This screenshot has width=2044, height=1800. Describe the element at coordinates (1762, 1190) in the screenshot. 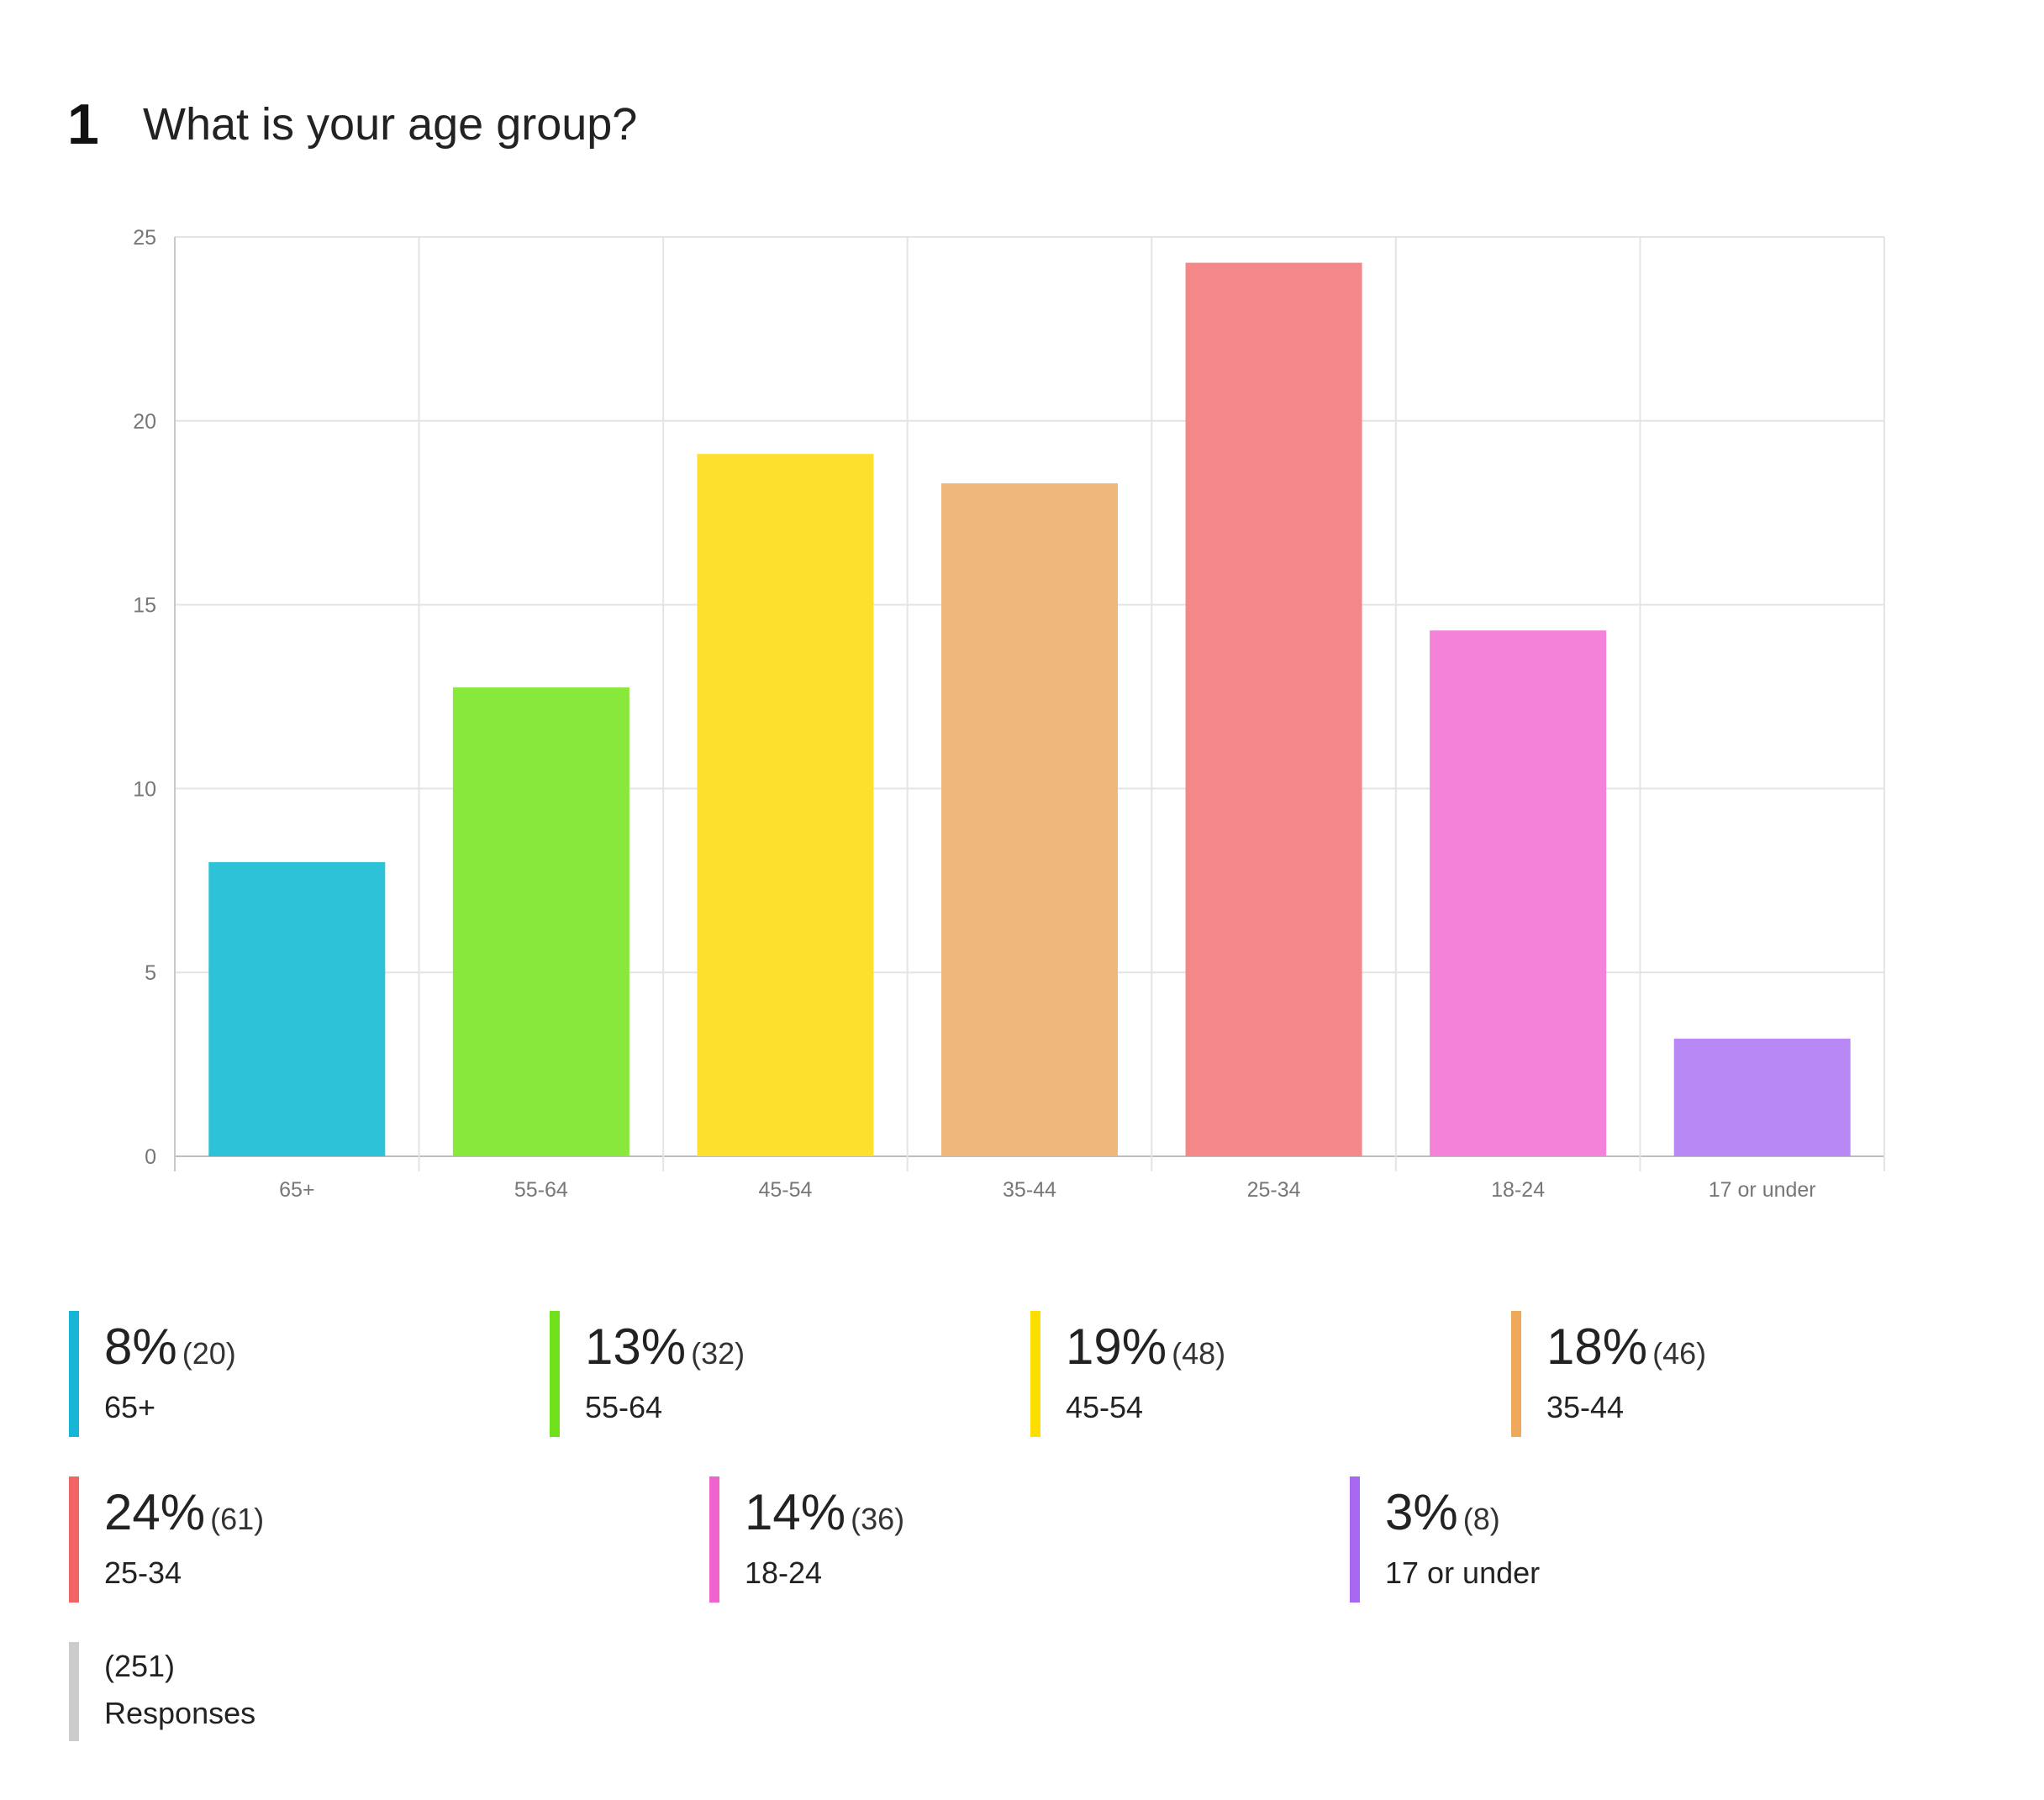

I see `x-tick-label: 17 or under` at that location.